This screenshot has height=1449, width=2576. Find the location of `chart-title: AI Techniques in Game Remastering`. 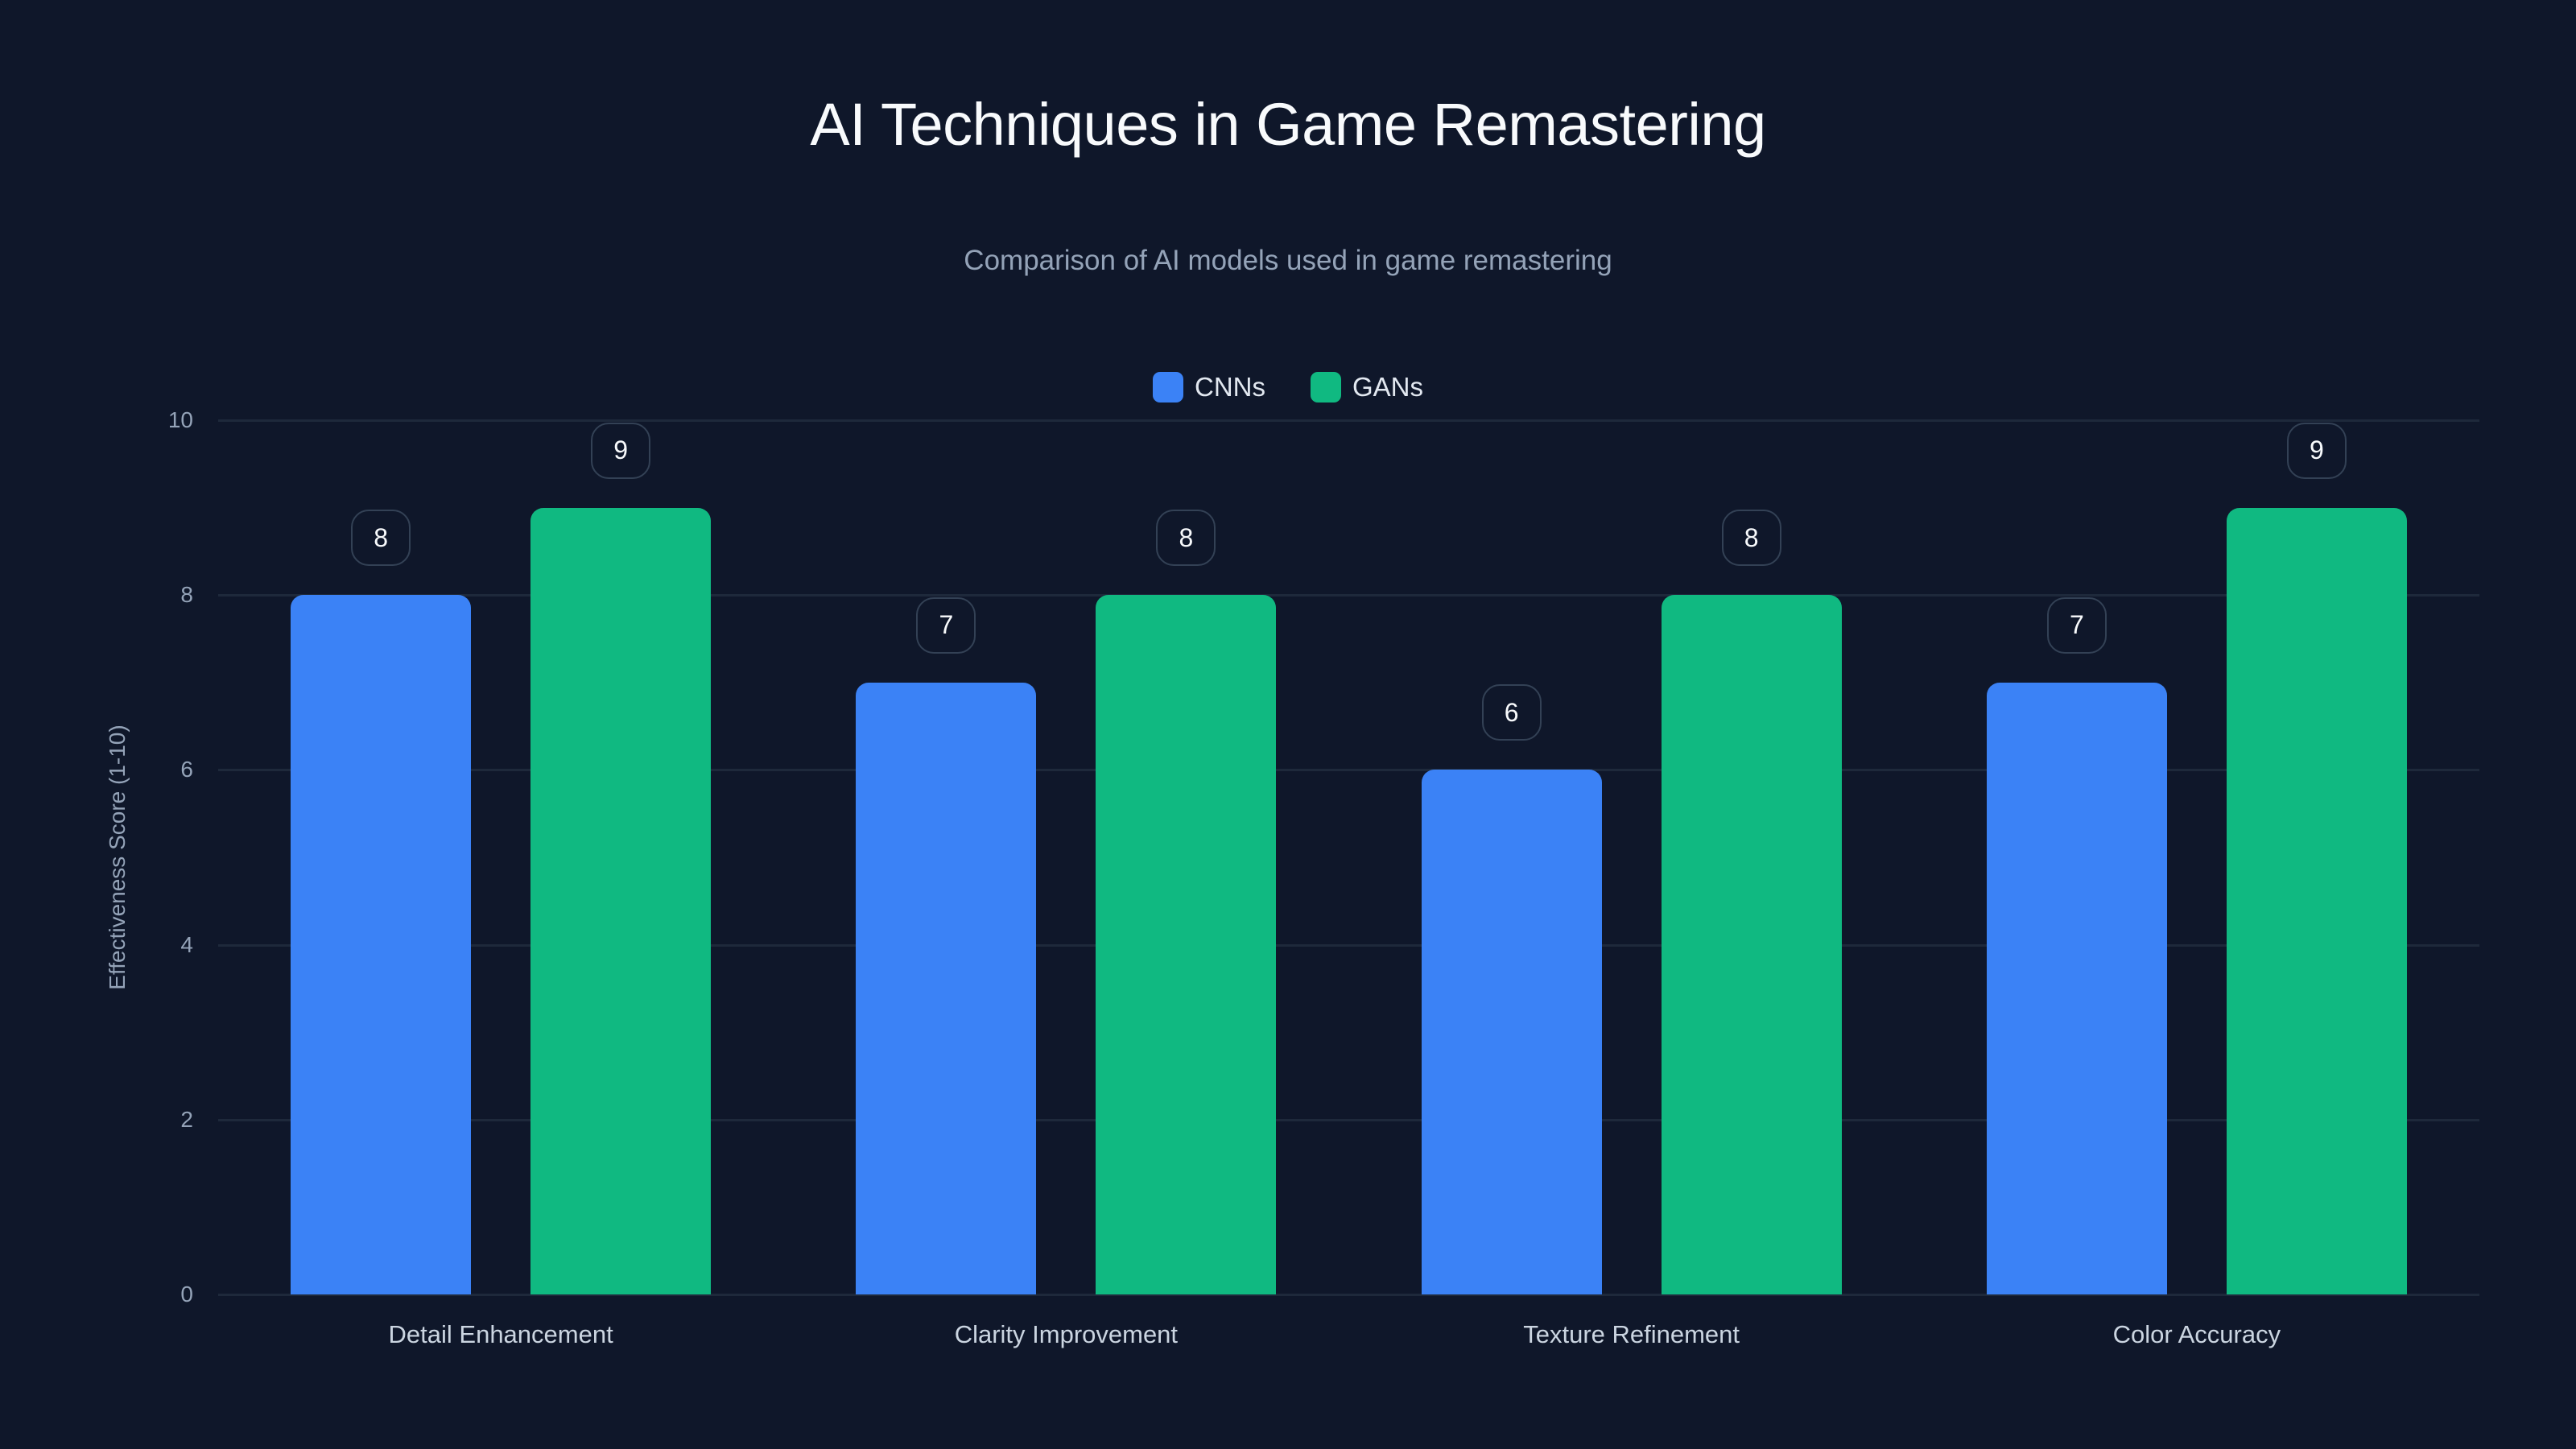

chart-title: AI Techniques in Game Remastering is located at coordinates (1288, 124).